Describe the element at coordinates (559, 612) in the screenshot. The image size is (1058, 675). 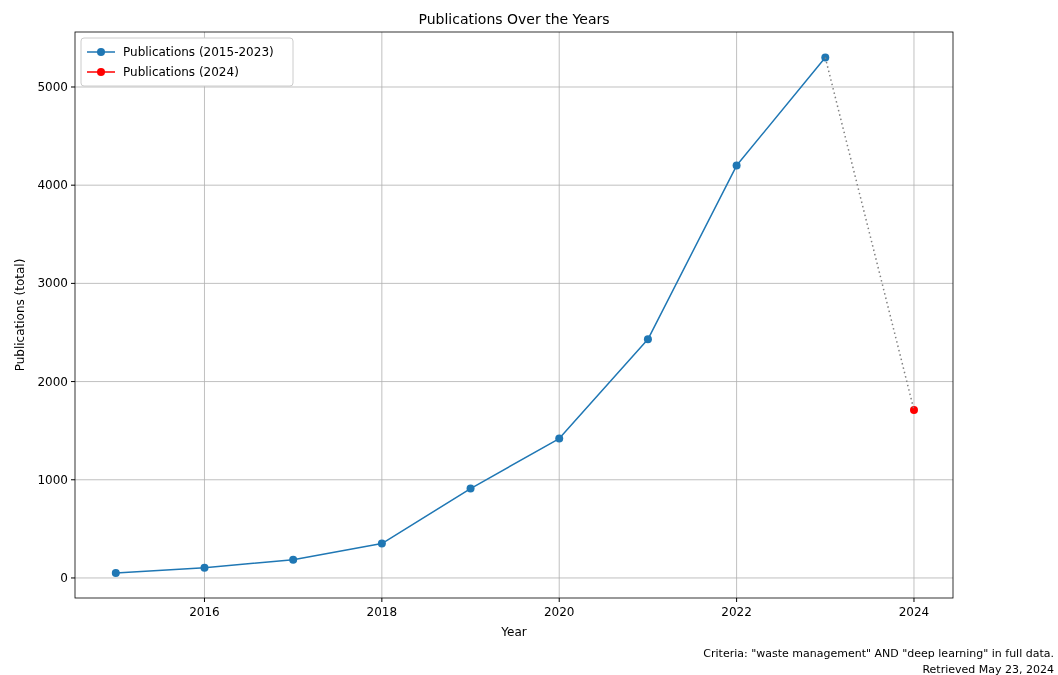
I see `x-tick-label: 2020` at that location.